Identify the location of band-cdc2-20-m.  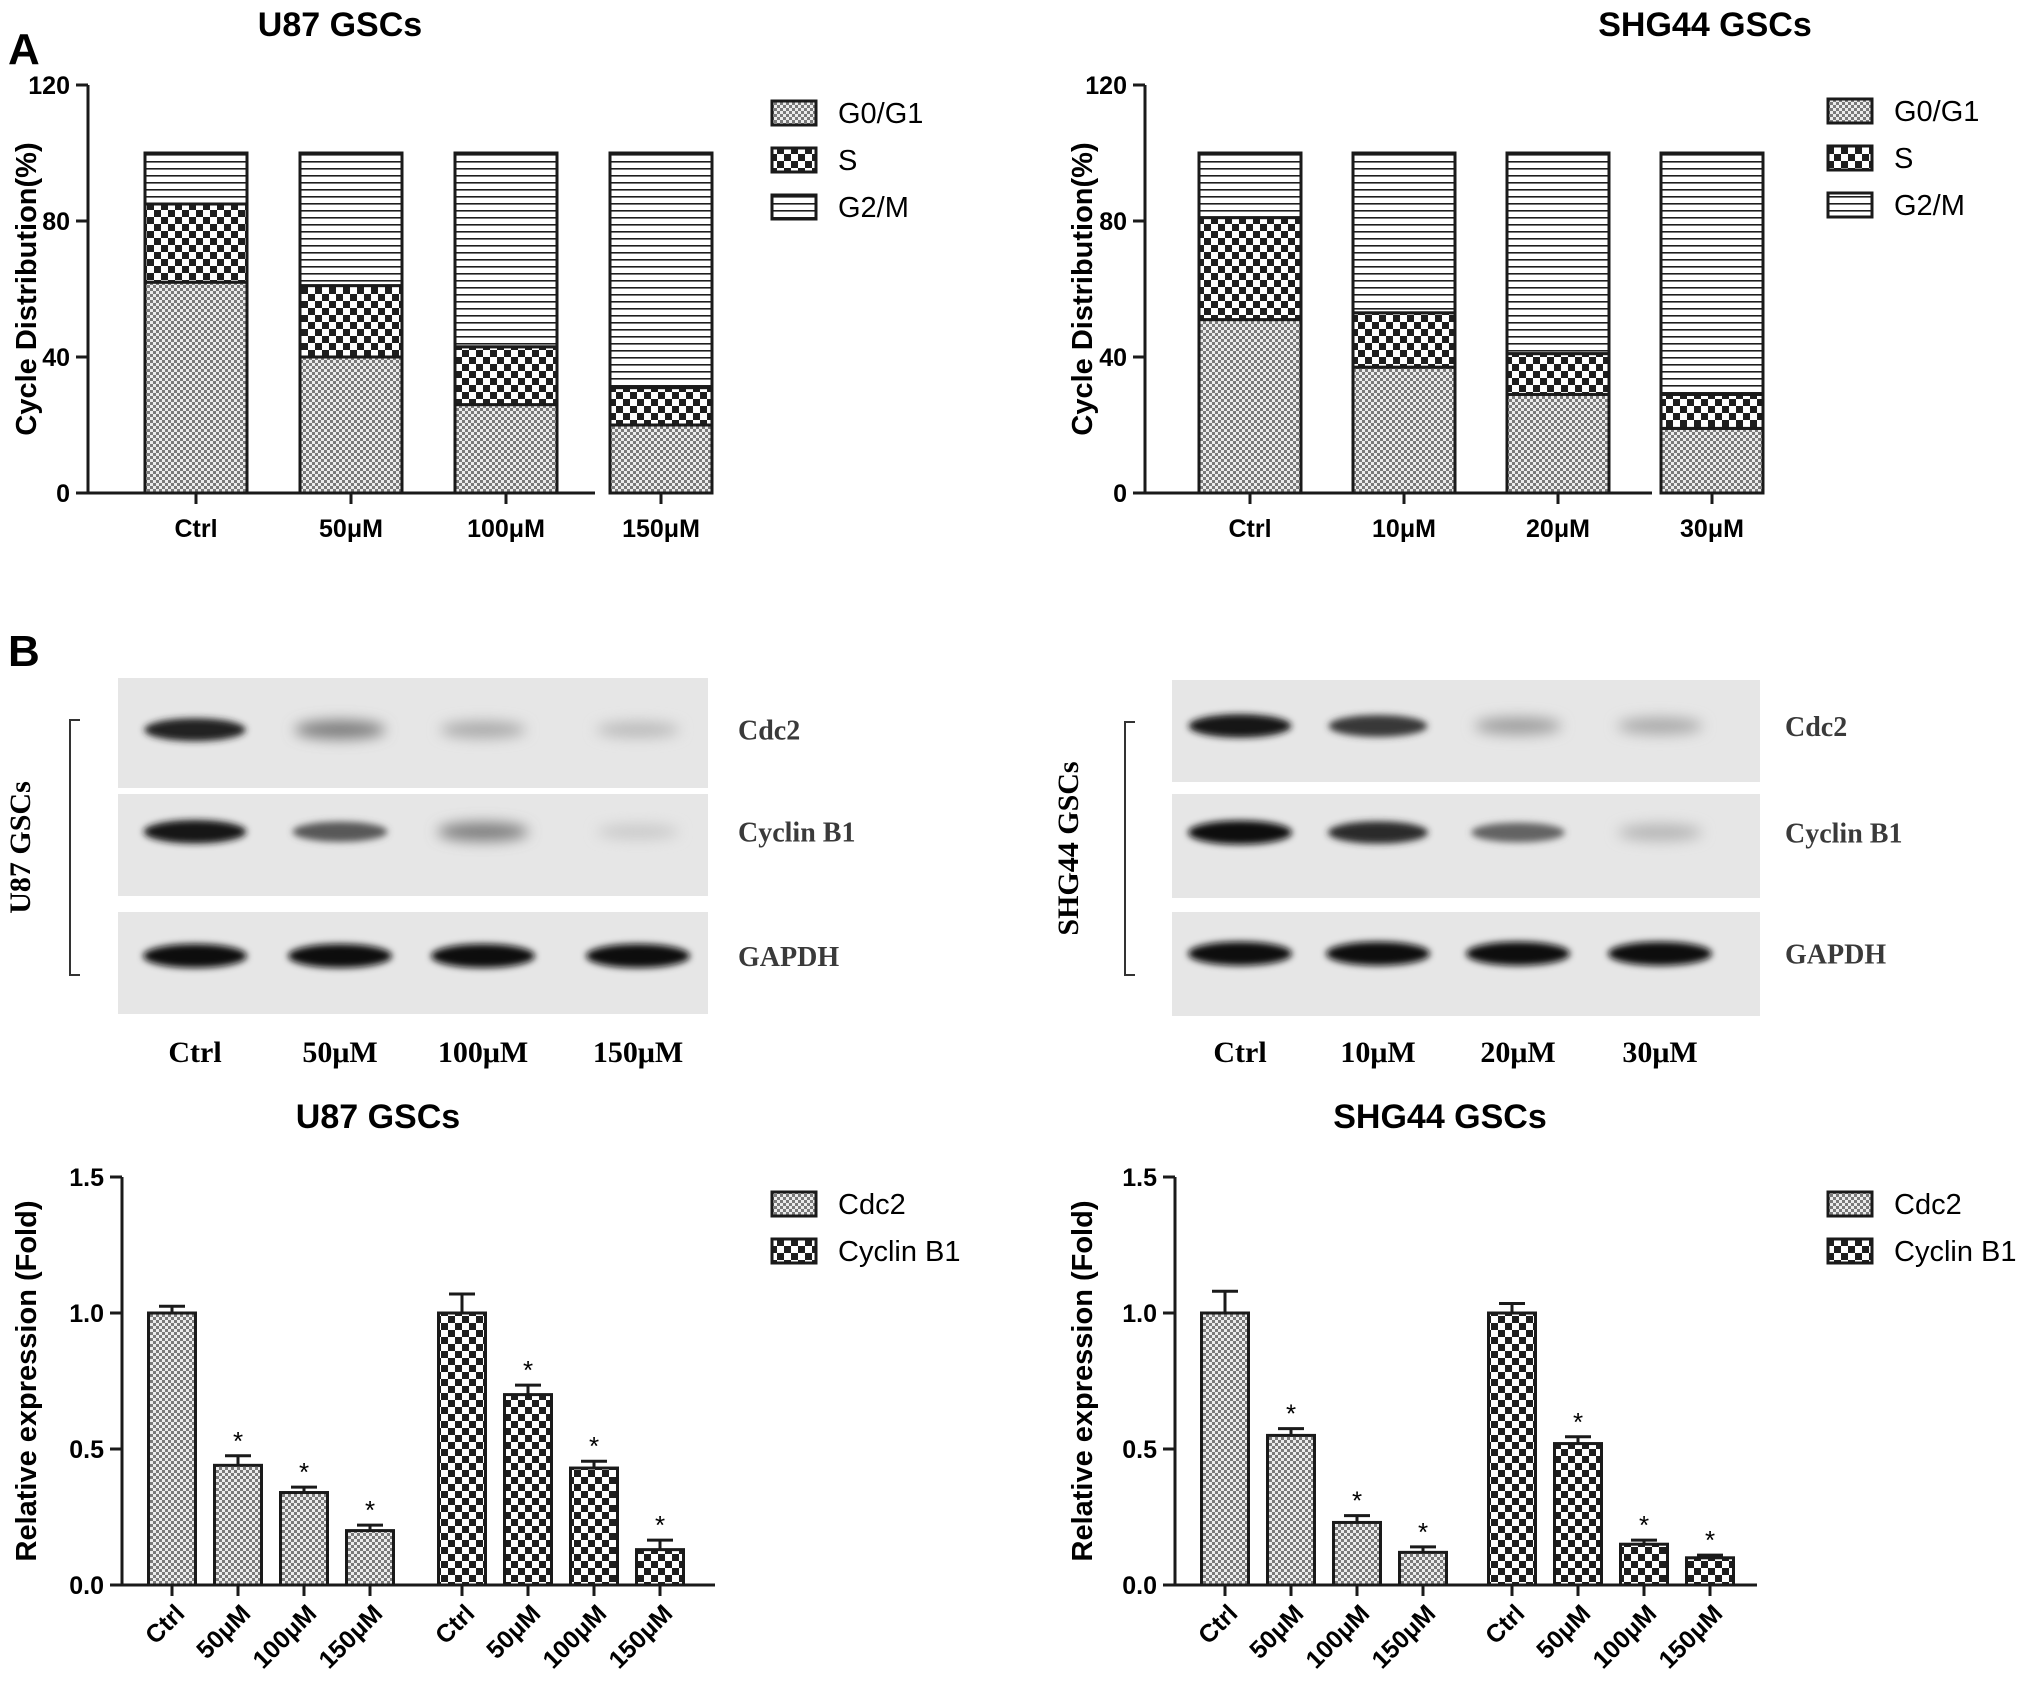
(1518, 726).